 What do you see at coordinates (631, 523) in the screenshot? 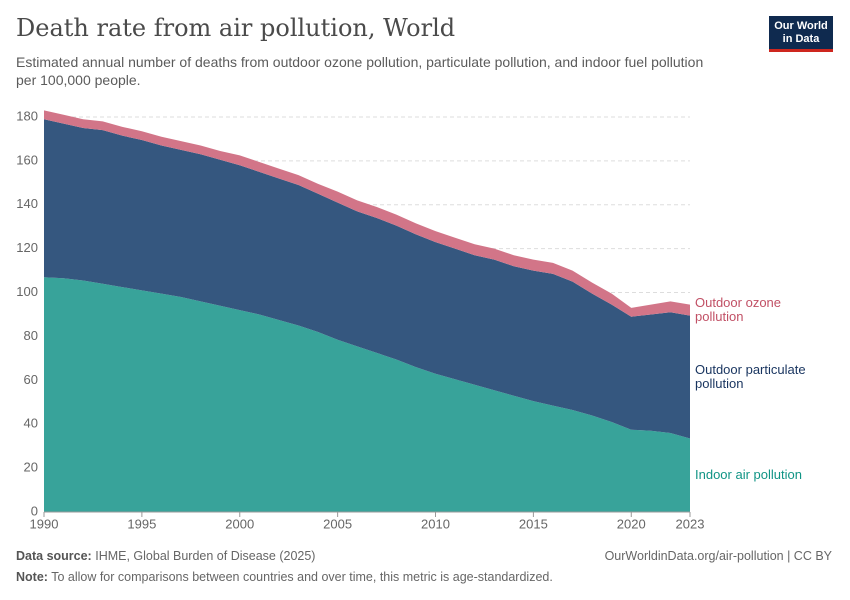
I see `x-tick-label: 2020` at bounding box center [631, 523].